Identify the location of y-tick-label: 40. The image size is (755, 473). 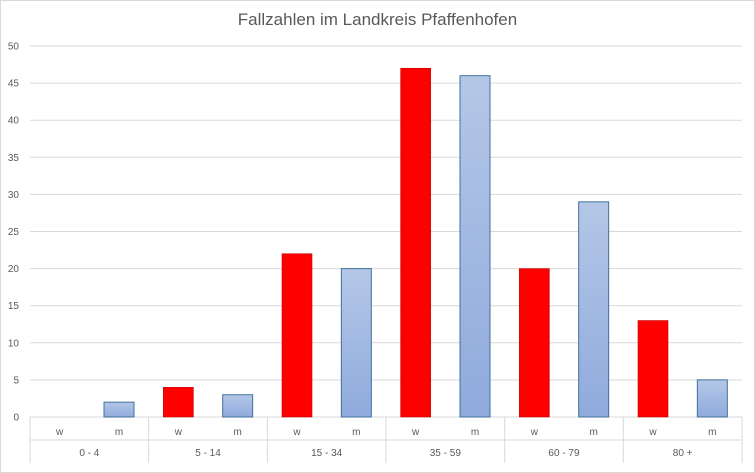
(14, 121).